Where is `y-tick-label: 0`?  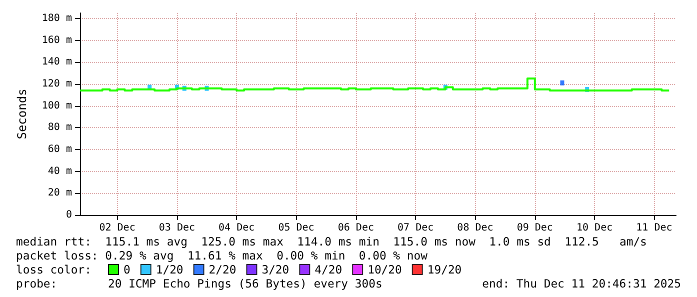 y-tick-label: 0 is located at coordinates (69, 215).